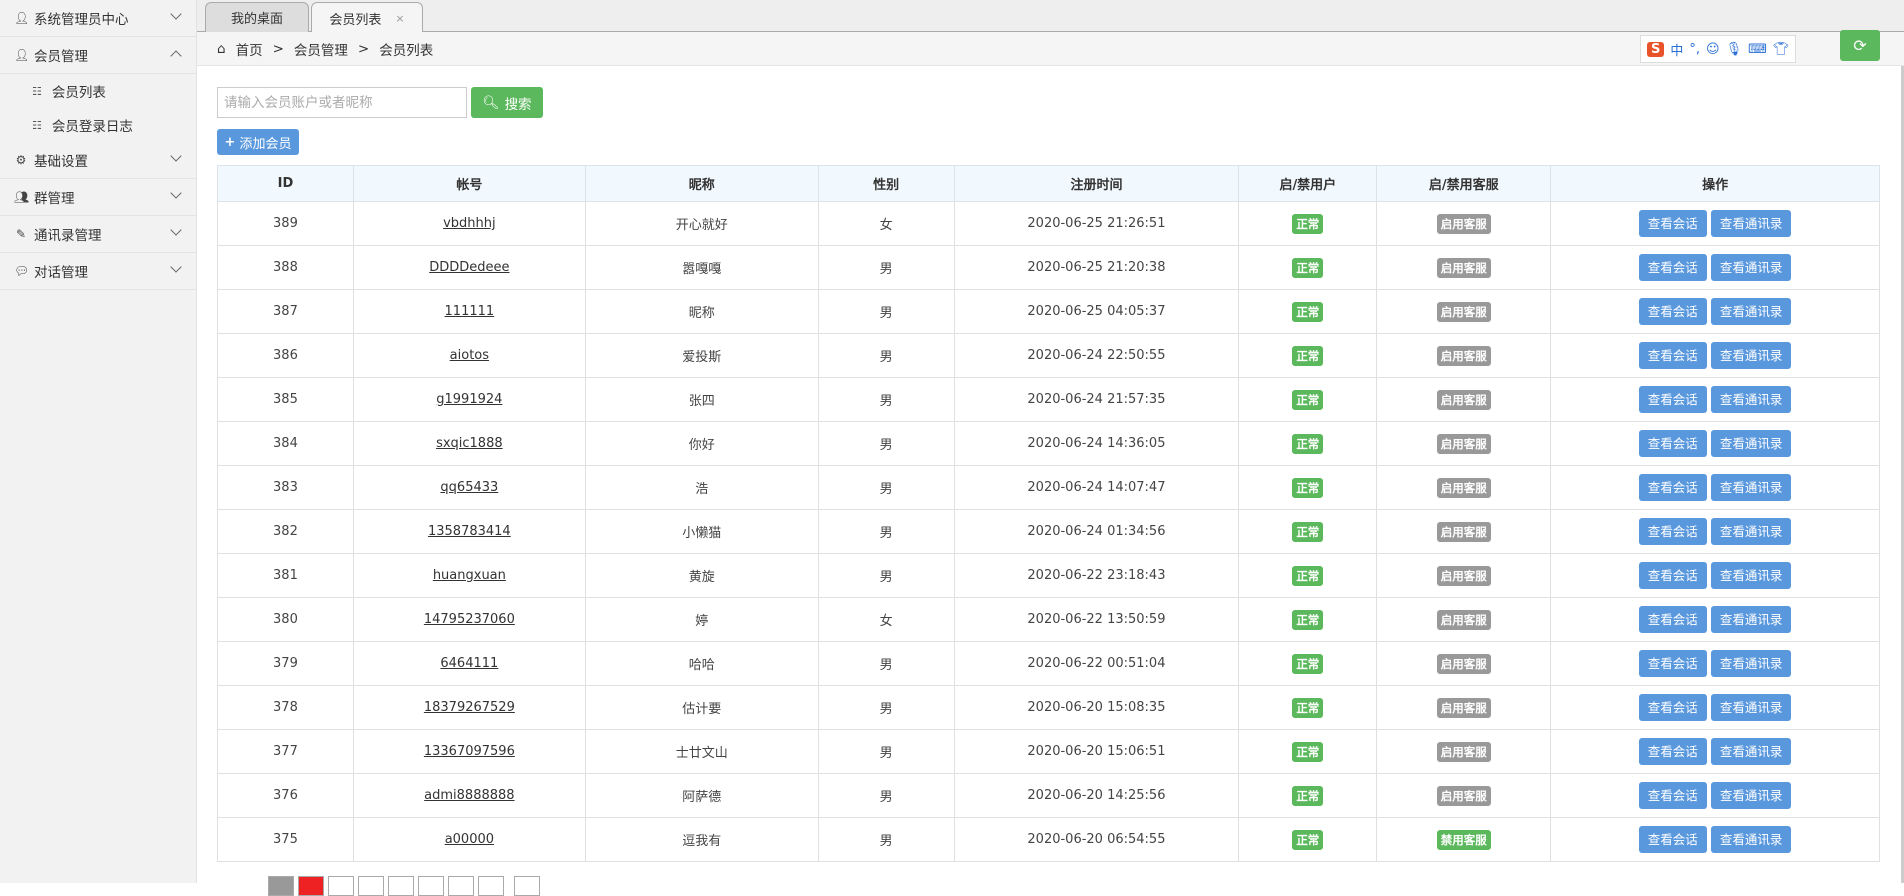  I want to click on close-icon: ×, so click(400, 18).